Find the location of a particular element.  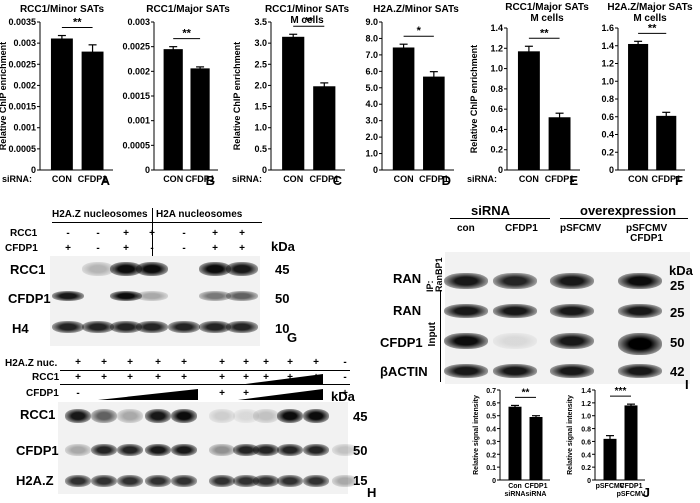

g-row2-sign: + is located at coordinates (68, 248).